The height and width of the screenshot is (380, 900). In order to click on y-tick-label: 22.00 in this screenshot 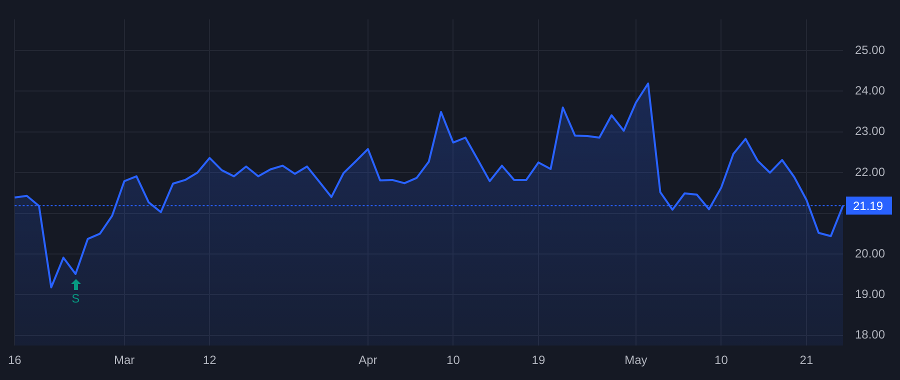, I will do `click(870, 171)`.